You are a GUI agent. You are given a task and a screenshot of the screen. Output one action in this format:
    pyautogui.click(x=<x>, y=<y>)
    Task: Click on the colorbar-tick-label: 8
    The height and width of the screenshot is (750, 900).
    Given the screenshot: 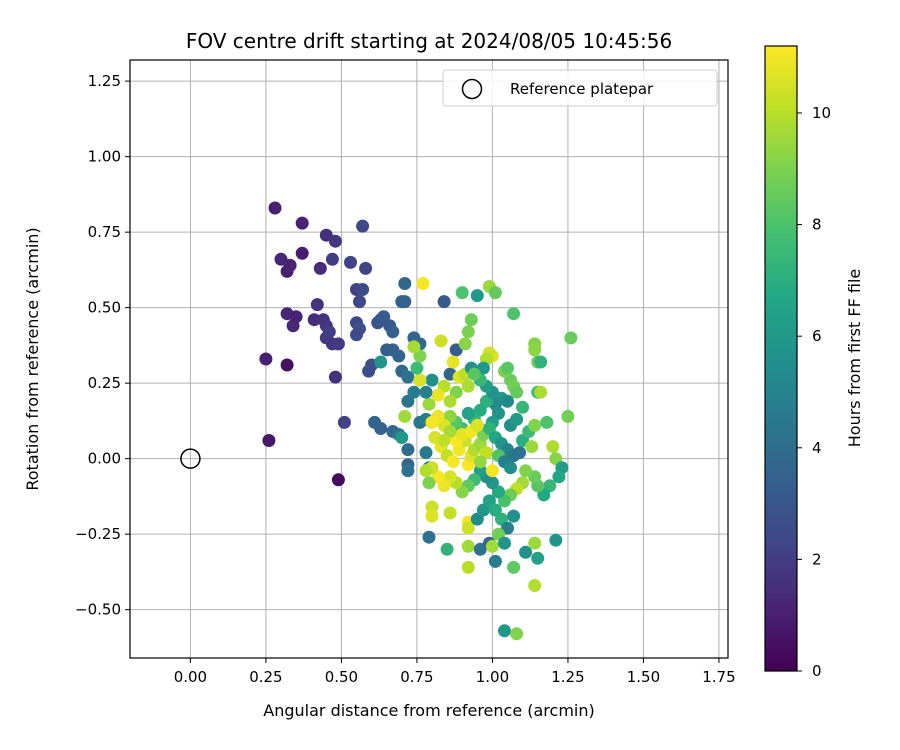 What is the action you would take?
    pyautogui.click(x=817, y=225)
    